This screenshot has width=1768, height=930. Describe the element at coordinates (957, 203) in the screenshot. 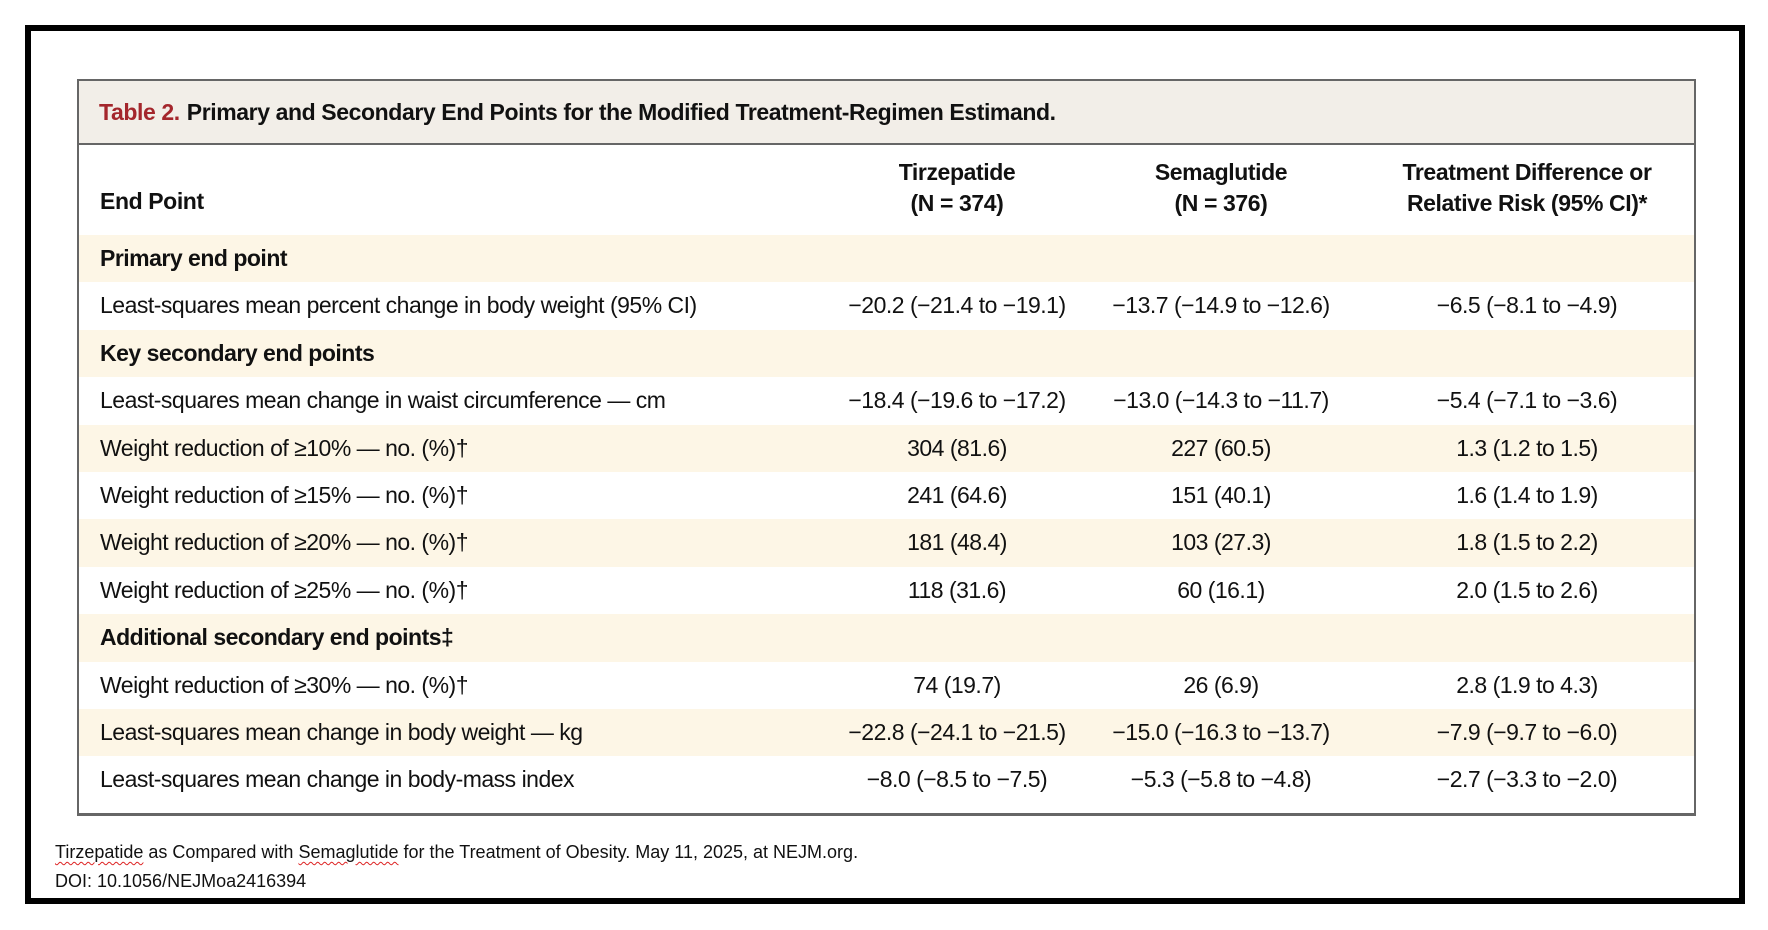

I see `header-tirzepatide-n: (N = 374)` at that location.